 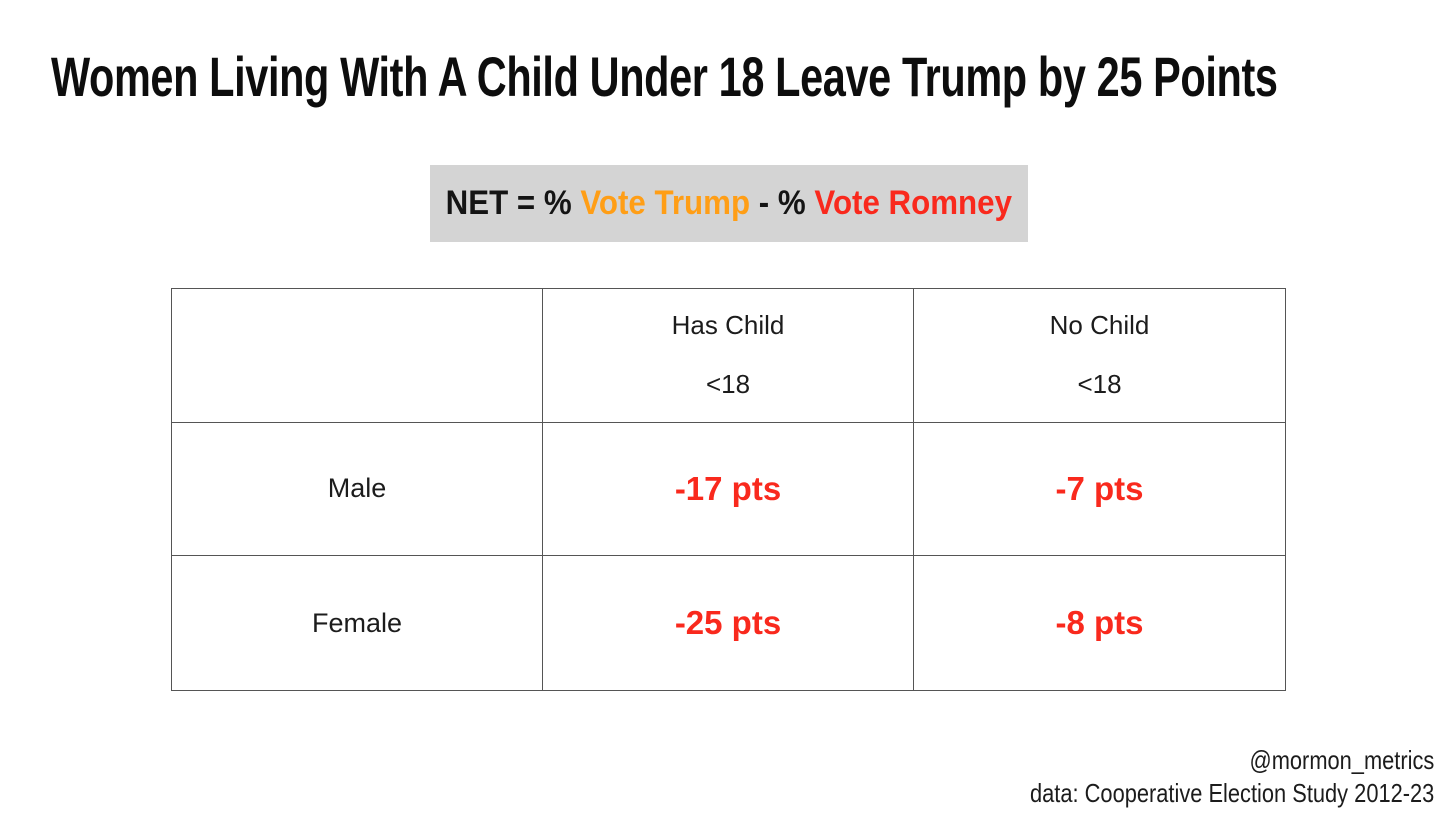 What do you see at coordinates (357, 623) in the screenshot?
I see `row-label-female: Female` at bounding box center [357, 623].